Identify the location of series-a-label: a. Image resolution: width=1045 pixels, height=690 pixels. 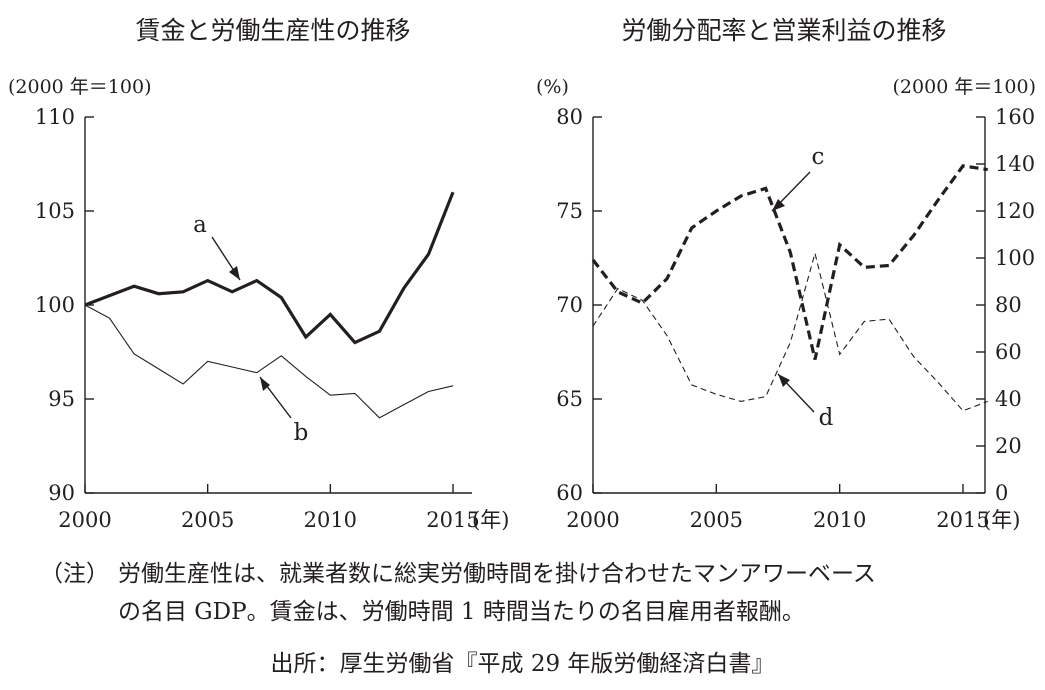
(200, 225).